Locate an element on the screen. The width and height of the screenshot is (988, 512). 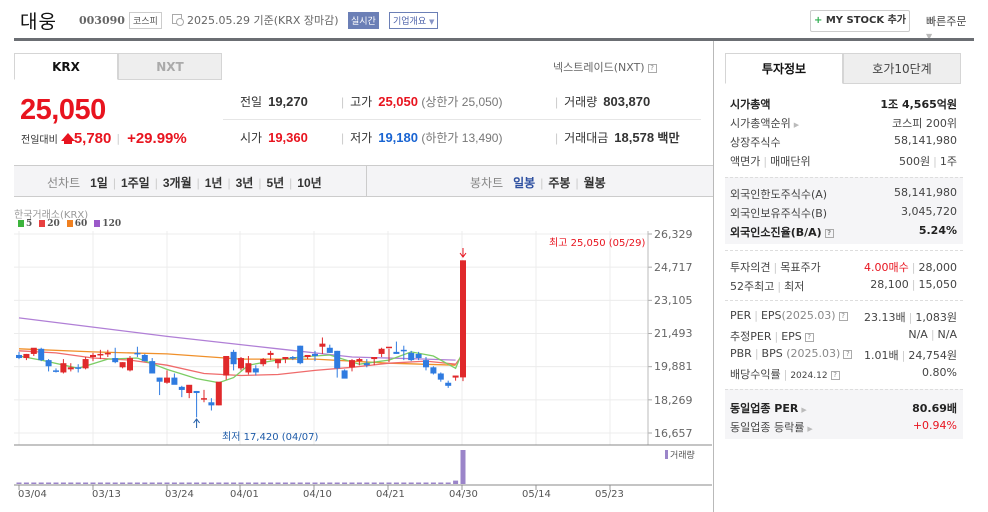
realtime-badge: 실시간 is located at coordinates (363, 20).